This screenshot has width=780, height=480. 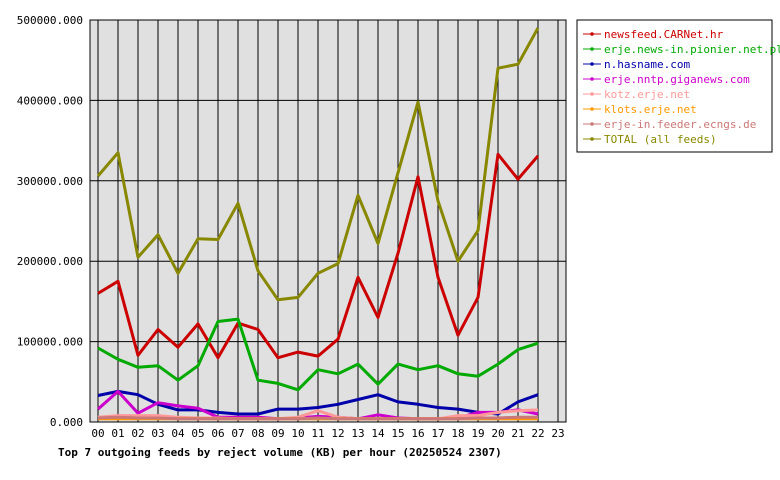 What do you see at coordinates (50, 342) in the screenshot?
I see `y-tick-label: 100000.000` at bounding box center [50, 342].